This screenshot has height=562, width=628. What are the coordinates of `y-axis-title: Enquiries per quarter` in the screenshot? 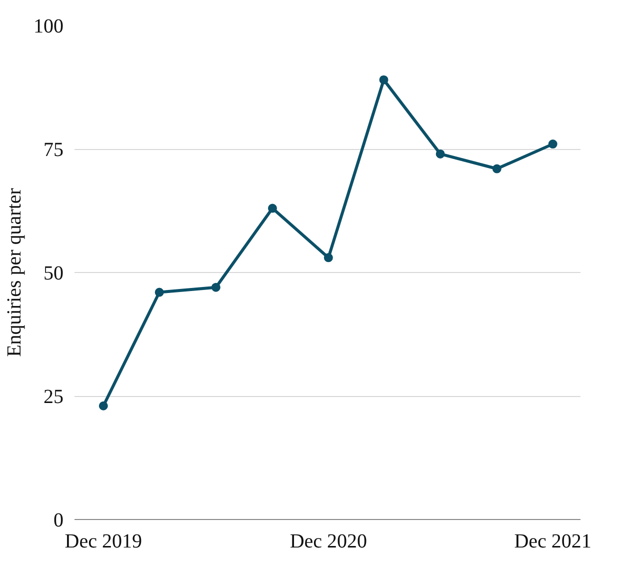 It's located at (15, 272).